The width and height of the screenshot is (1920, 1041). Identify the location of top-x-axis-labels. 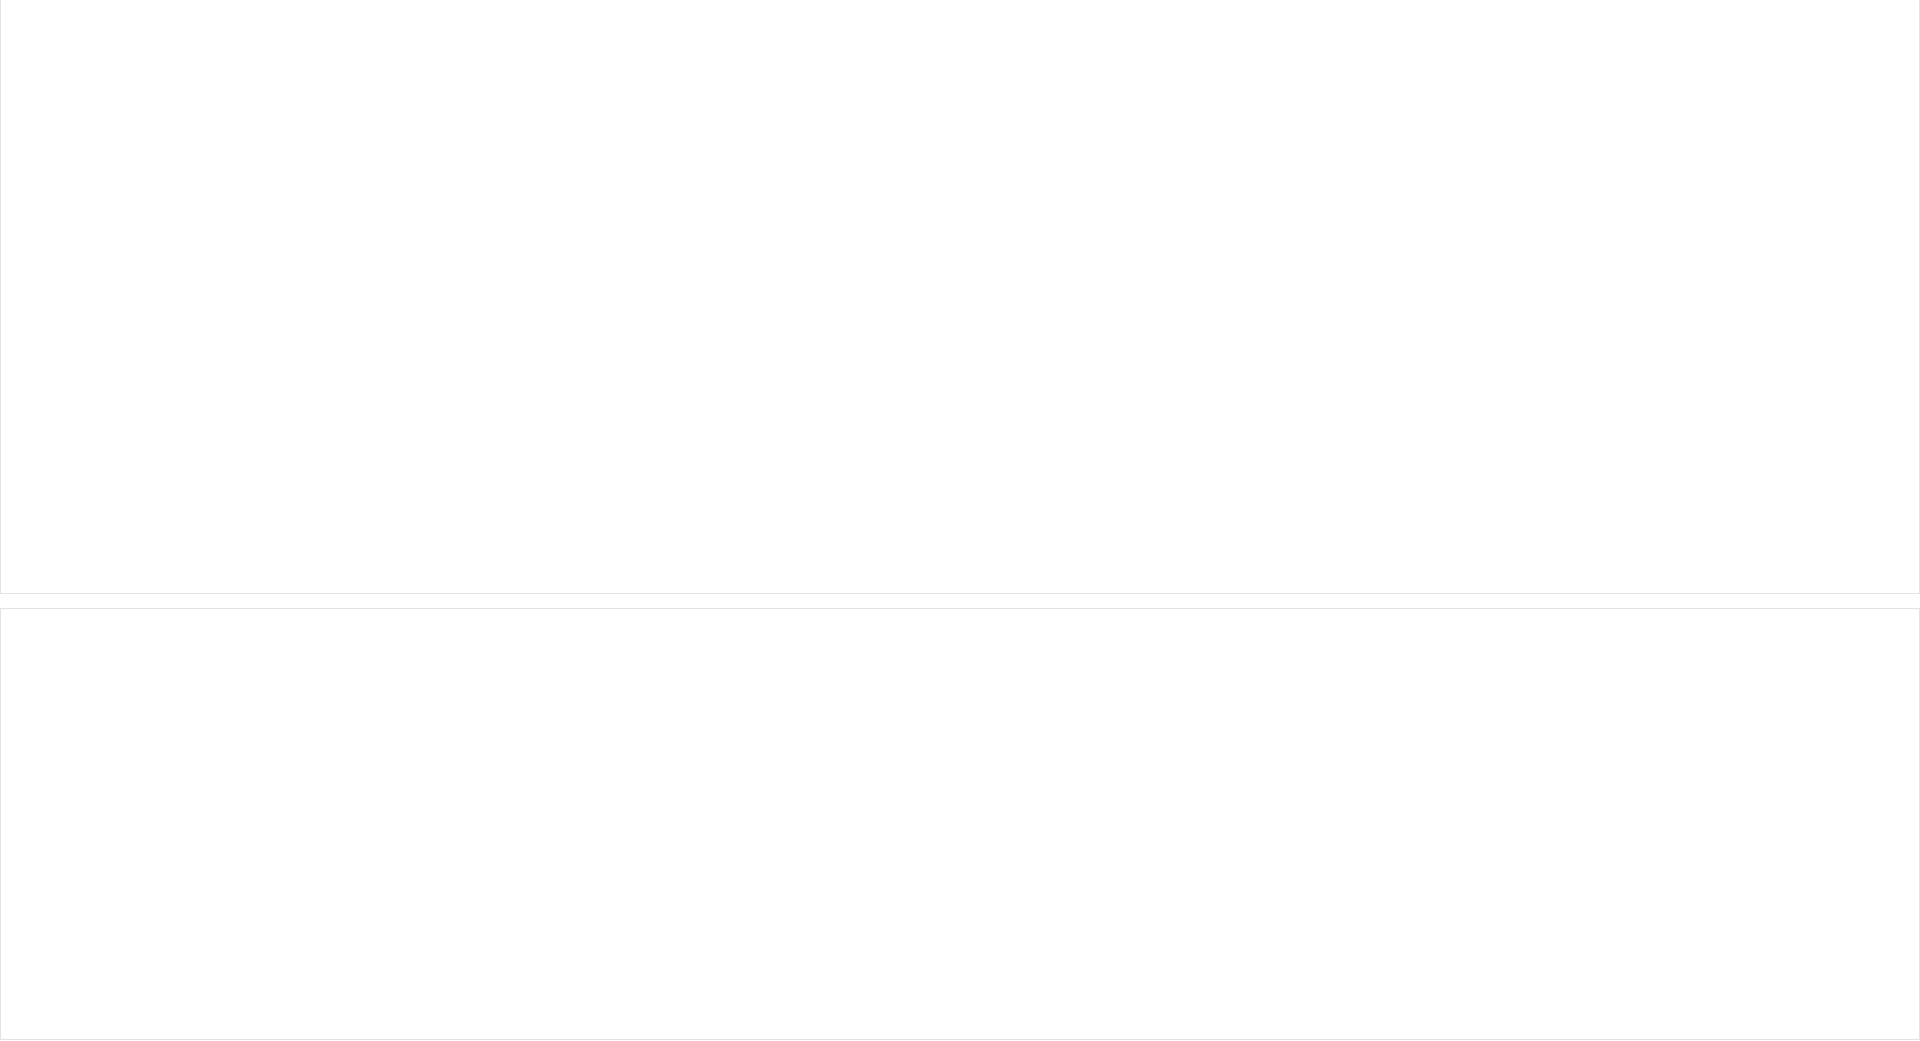
(1041, 531).